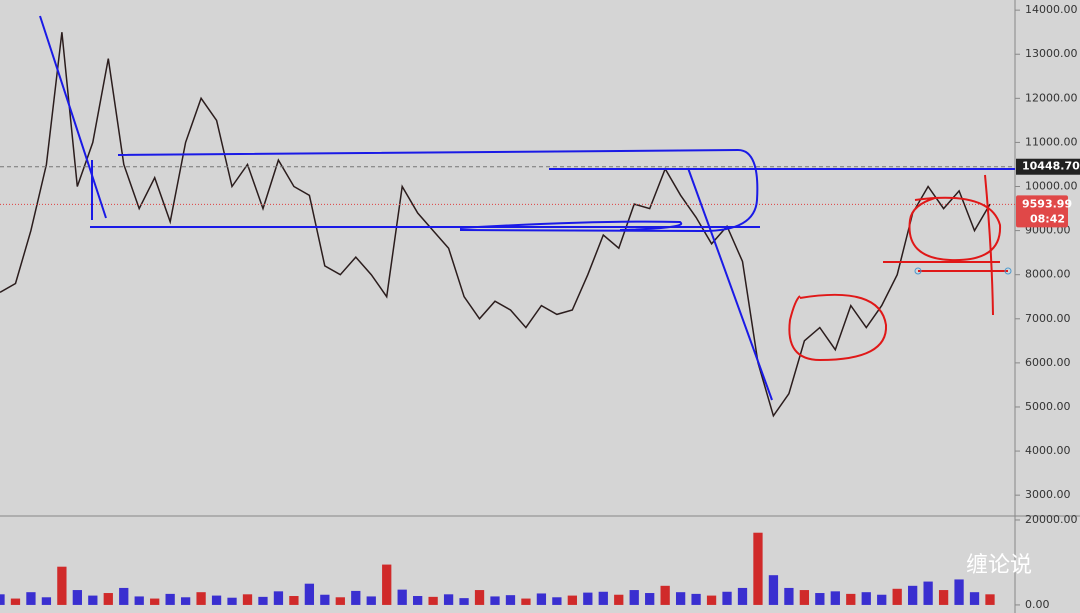  I want to click on price-tag, so click(1042, 211).